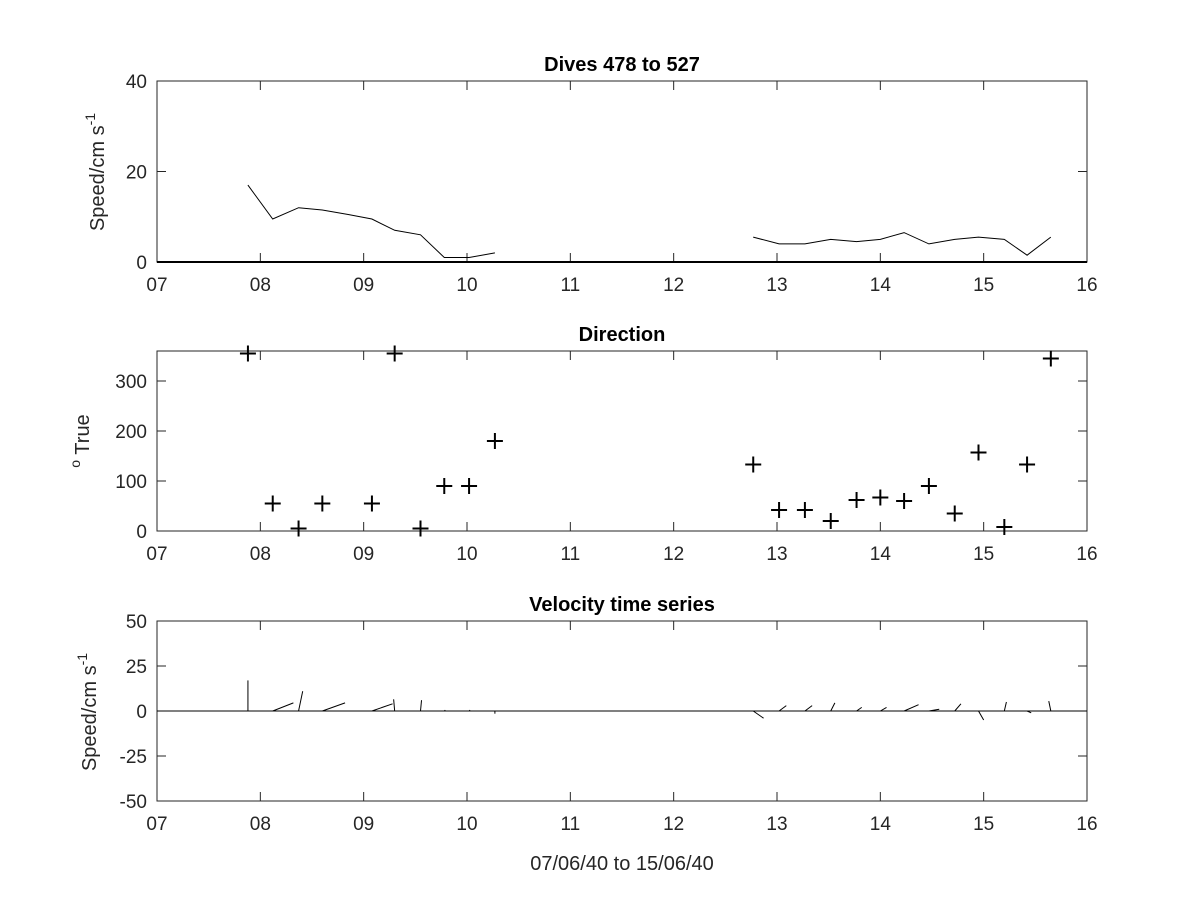  Describe the element at coordinates (466, 285) in the screenshot. I see `speed-xtick-label: 10` at that location.